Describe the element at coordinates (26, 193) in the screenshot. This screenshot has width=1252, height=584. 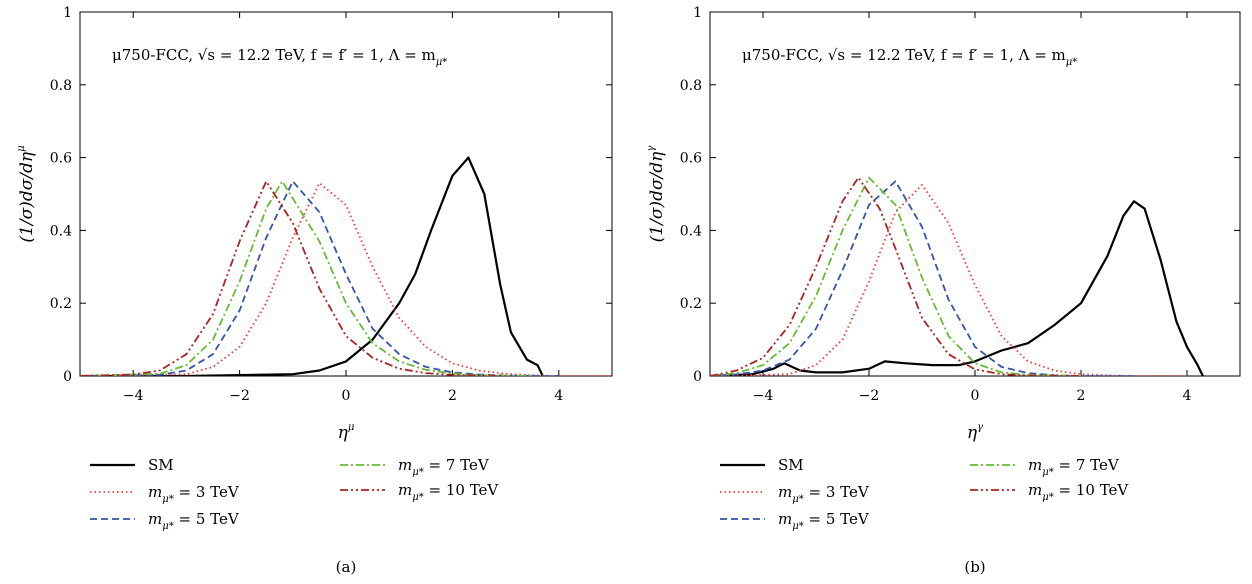
I see `y-axis-label: (1/σ)dσ/dημ` at that location.